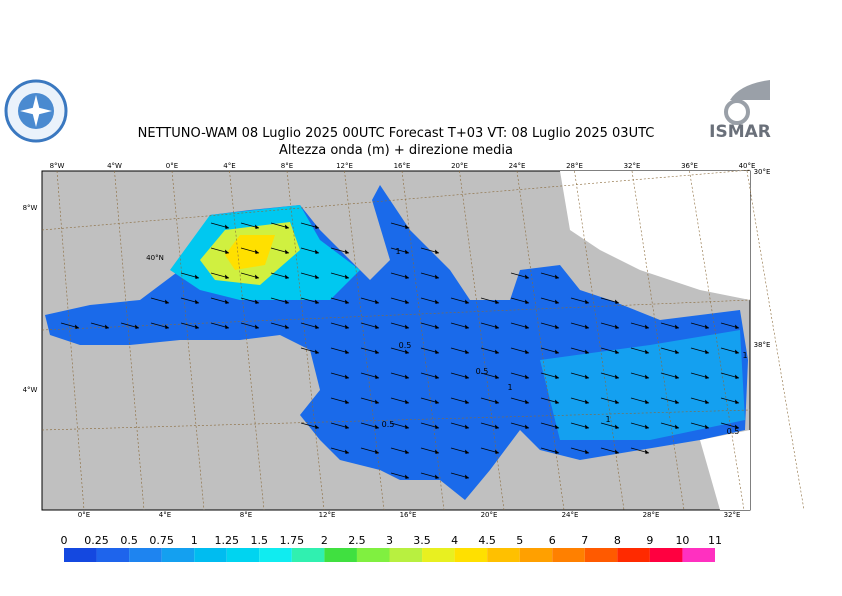 Image resolution: width=842 pixels, height=596 pixels. I want to click on legend-label: 0, so click(64, 540).